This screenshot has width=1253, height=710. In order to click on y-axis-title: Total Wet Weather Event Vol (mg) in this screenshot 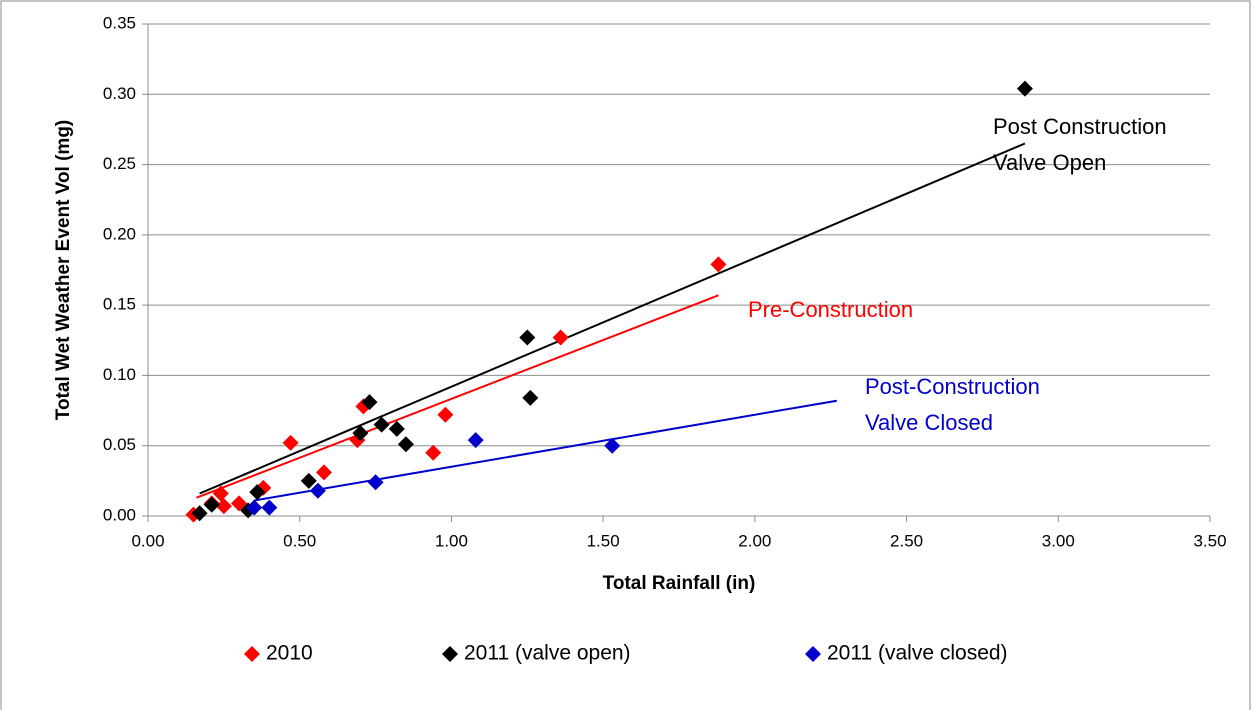, I will do `click(63, 270)`.